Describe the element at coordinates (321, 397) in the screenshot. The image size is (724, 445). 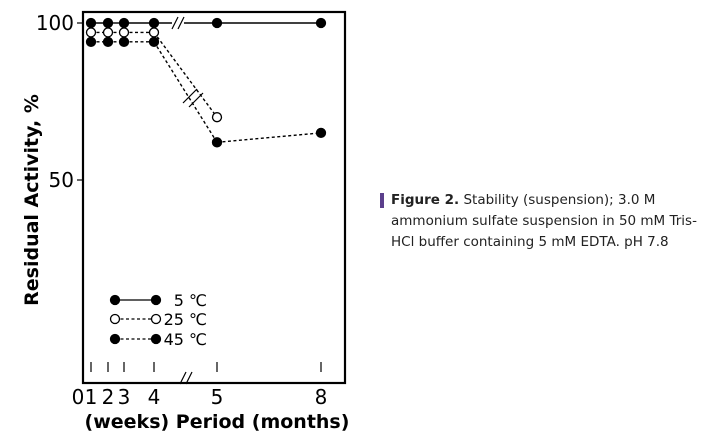
I see `x-tick-label: 8` at that location.